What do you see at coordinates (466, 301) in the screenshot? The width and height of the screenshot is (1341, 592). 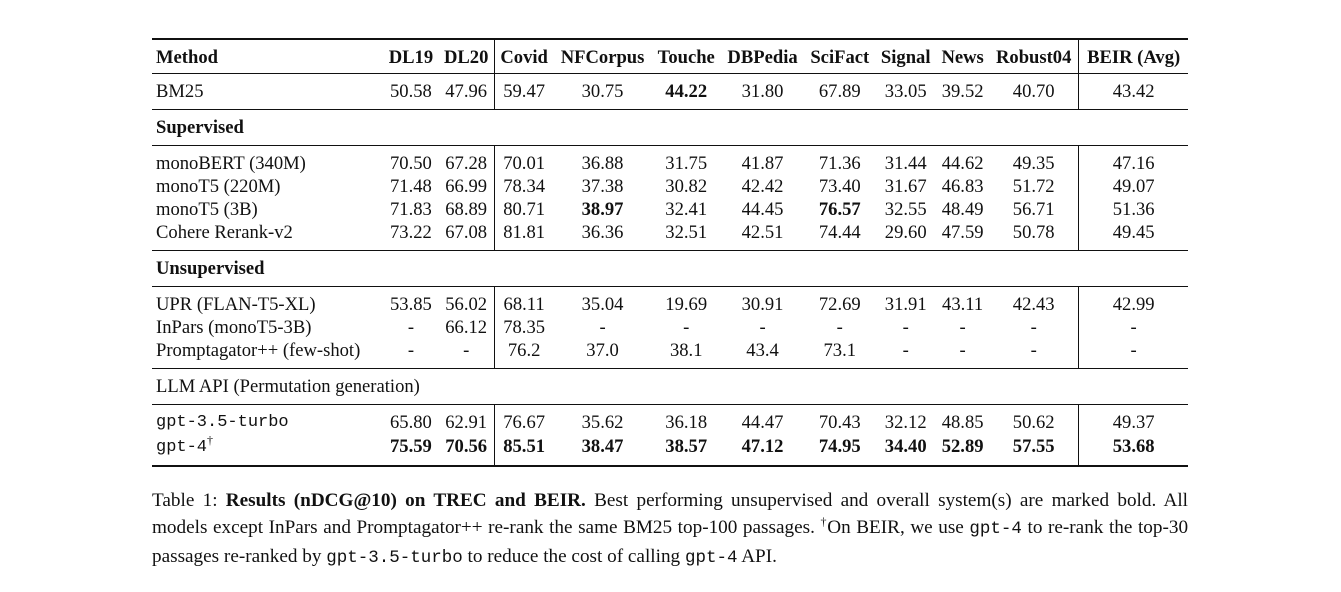 I see `value-cell: 56.02` at bounding box center [466, 301].